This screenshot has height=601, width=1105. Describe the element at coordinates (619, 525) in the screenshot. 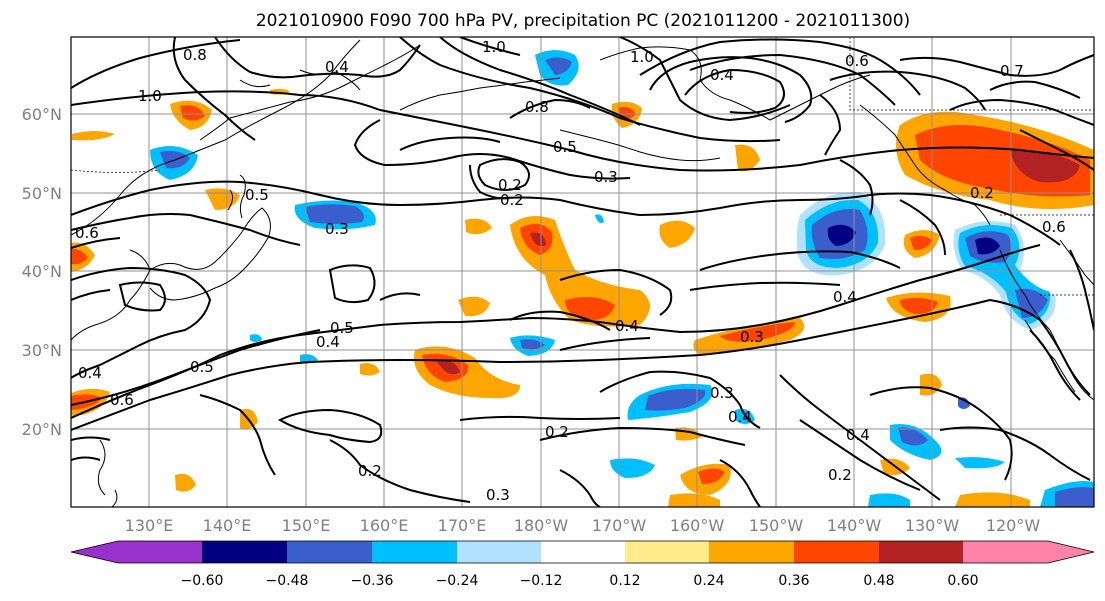

I see `longitude-label: 170°W` at that location.